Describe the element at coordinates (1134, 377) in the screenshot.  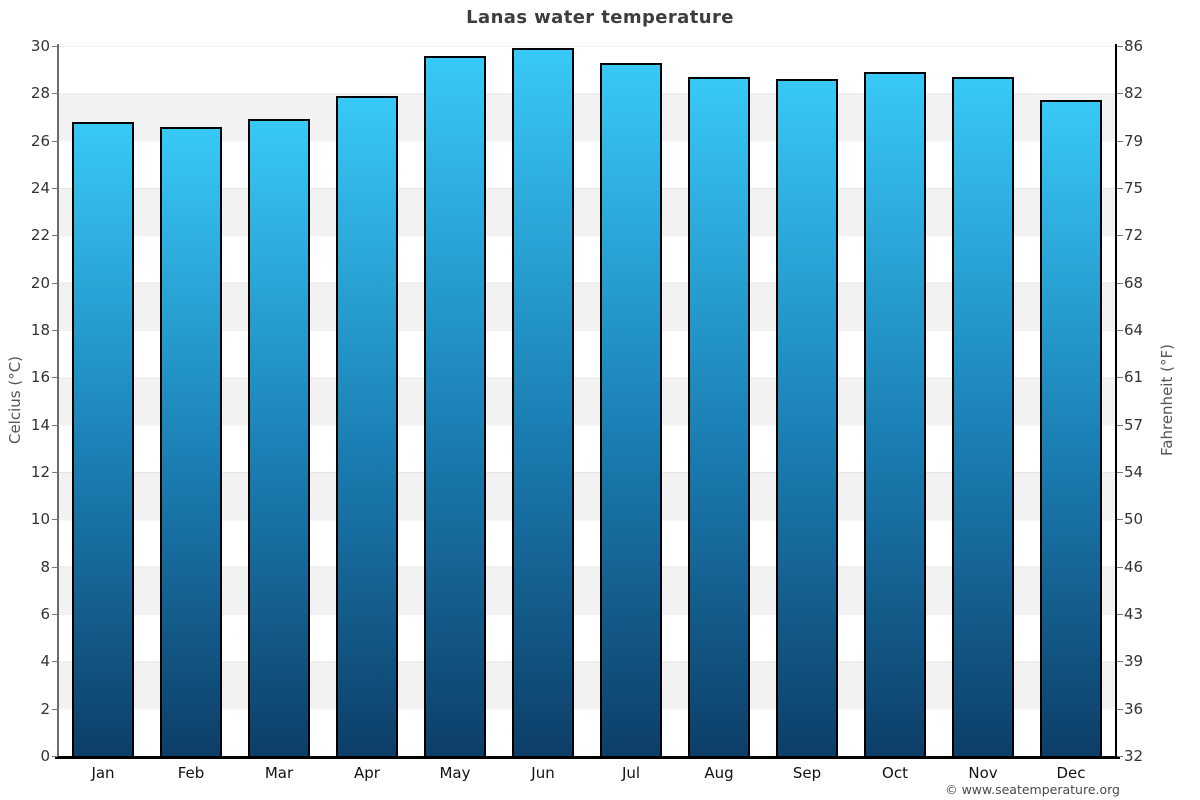
I see `right-tick-label-61: 61` at that location.